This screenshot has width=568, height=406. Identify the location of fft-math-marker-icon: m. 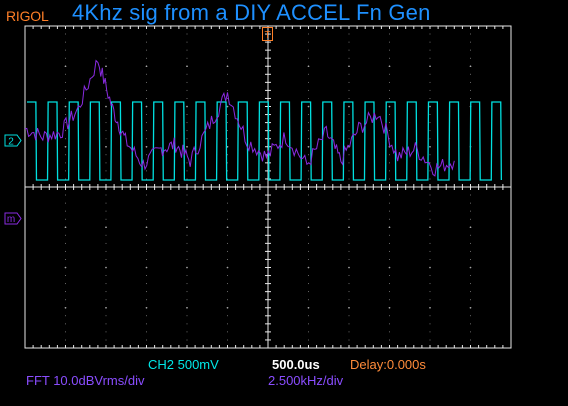
(13, 218).